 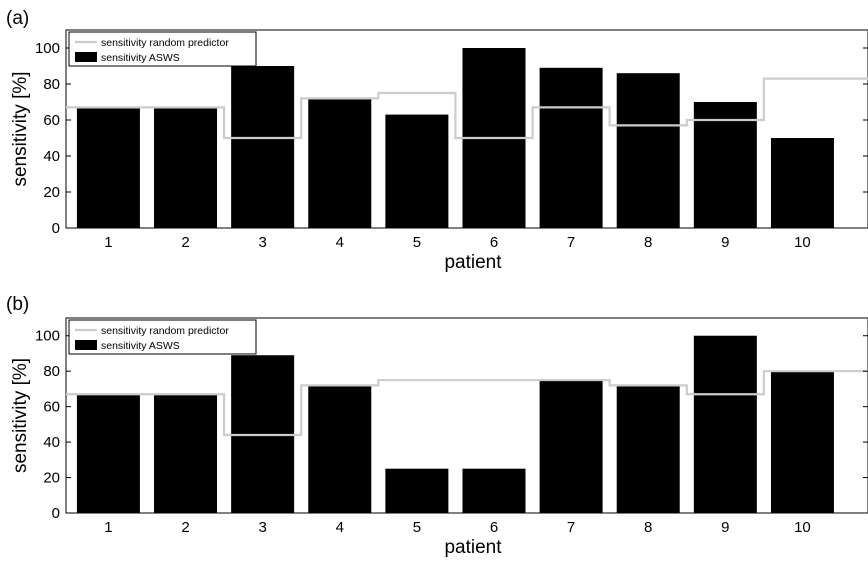 I want to click on panel-label: (b), so click(x=17, y=304).